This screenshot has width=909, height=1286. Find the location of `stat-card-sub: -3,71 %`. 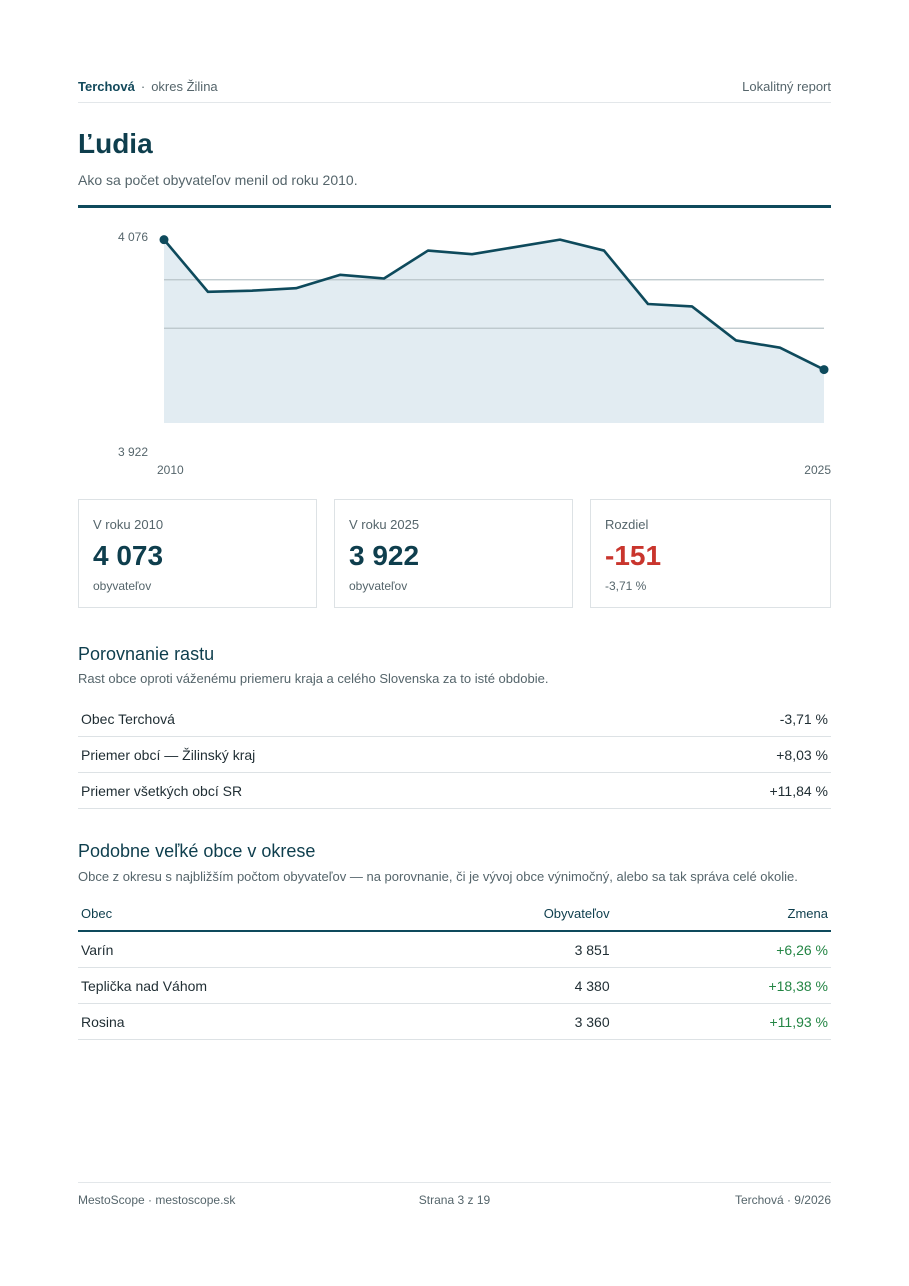

stat-card-sub: -3,71 % is located at coordinates (626, 586).